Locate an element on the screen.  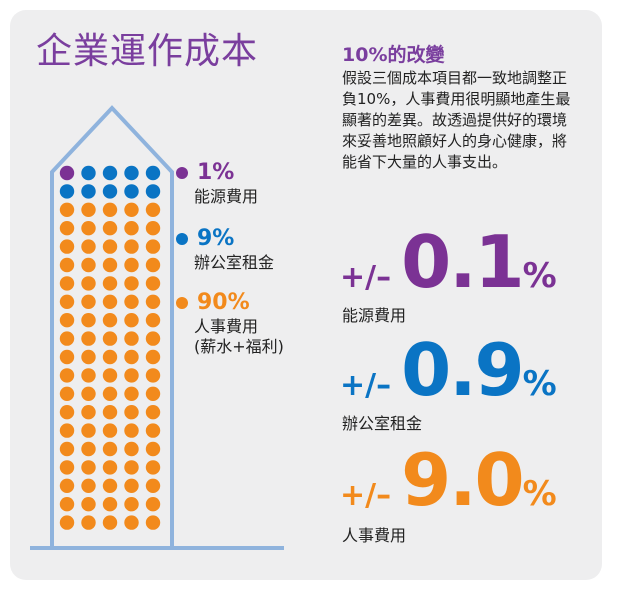
stat-energy-unit: % is located at coordinates (539, 276).